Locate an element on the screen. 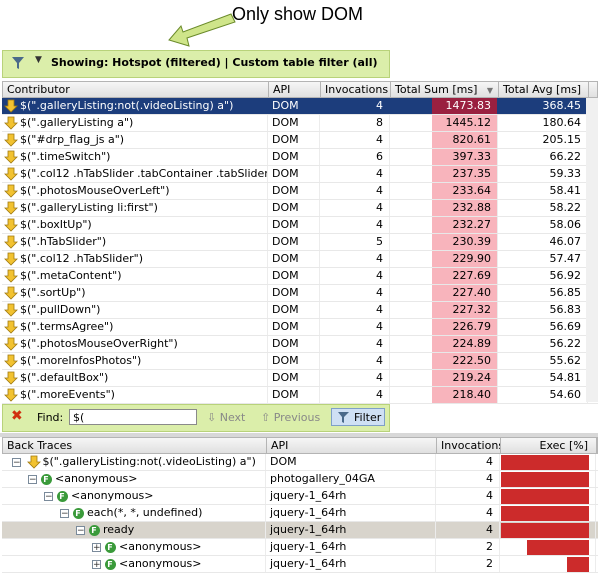 The height and width of the screenshot is (582, 598). chevron-down-icon: ▼ is located at coordinates (38, 60).